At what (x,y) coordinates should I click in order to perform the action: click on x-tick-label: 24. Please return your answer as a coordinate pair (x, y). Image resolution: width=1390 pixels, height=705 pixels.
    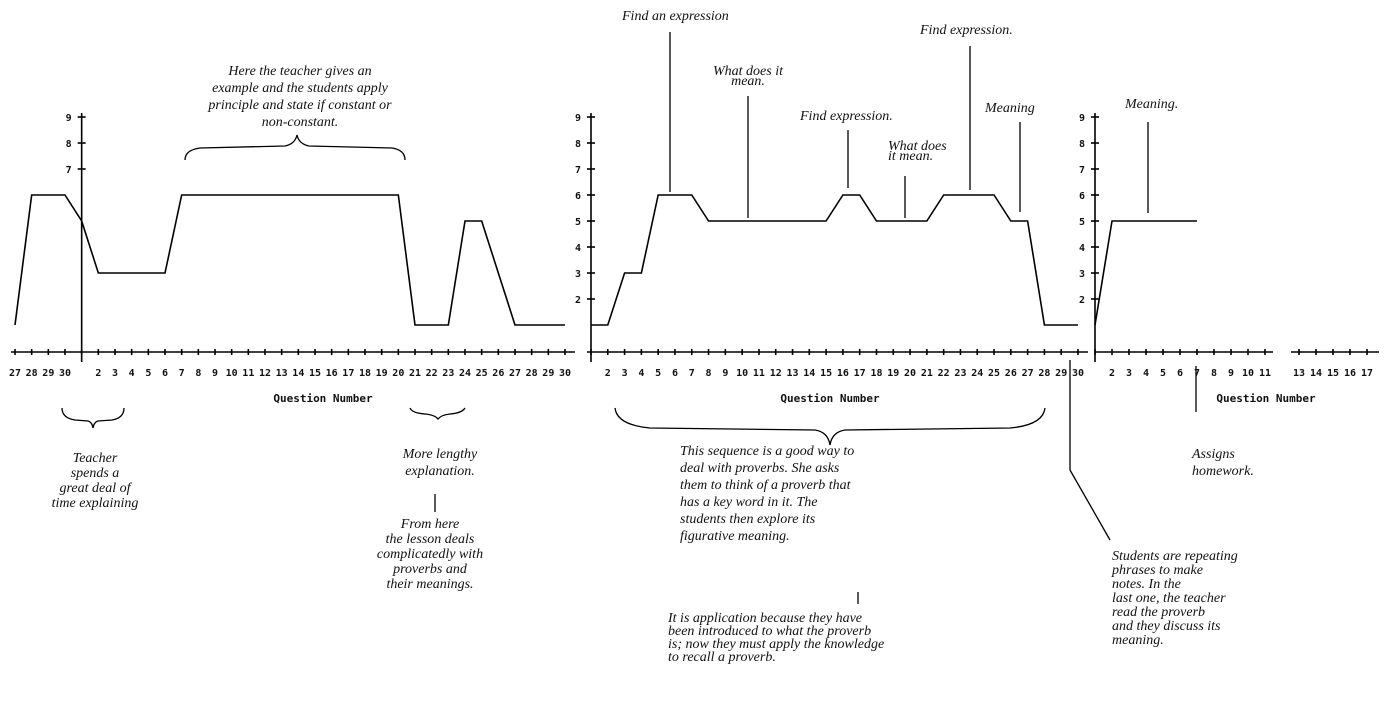
    Looking at the image, I should click on (977, 373).